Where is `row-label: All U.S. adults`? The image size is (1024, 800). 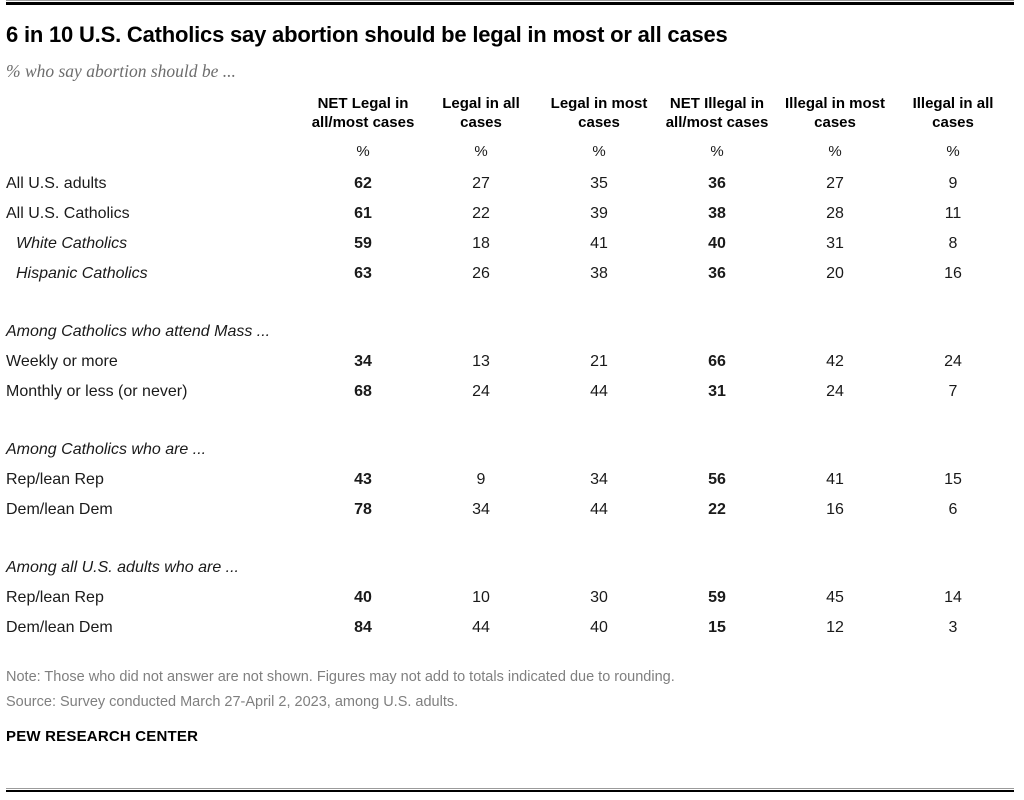
row-label: All U.S. adults is located at coordinates (56, 183).